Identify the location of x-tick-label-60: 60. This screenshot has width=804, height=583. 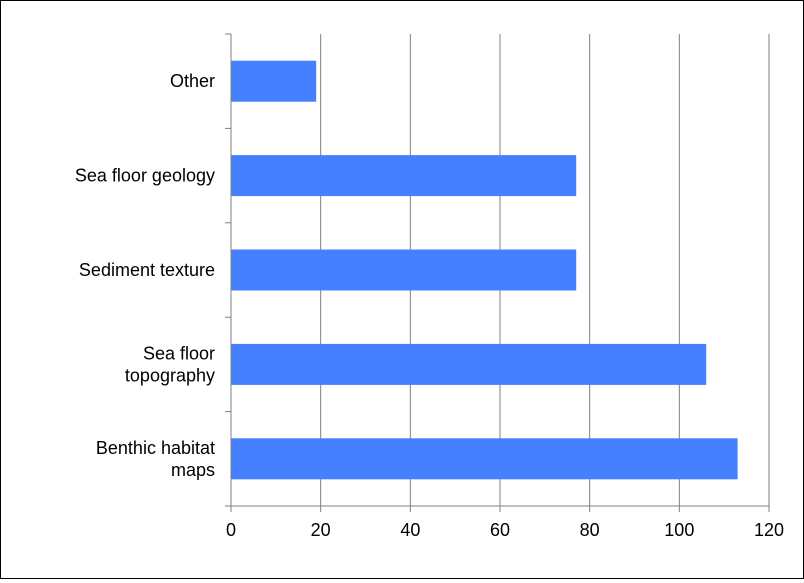
(500, 530).